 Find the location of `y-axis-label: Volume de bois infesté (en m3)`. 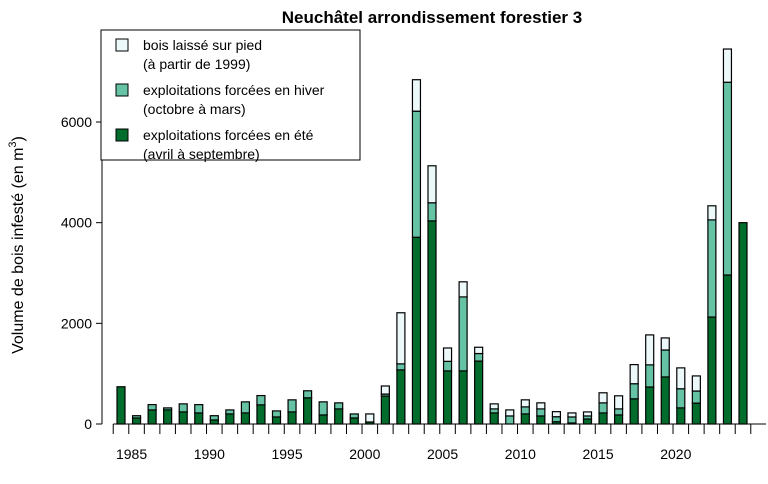

y-axis-label: Volume de bois infesté (en m3) is located at coordinates (17, 245).